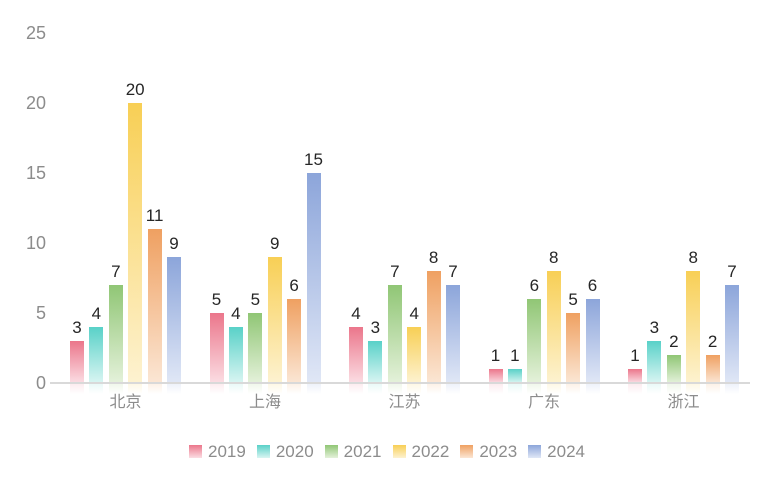 The image size is (774, 480). I want to click on legend-label: 2019, so click(227, 451).